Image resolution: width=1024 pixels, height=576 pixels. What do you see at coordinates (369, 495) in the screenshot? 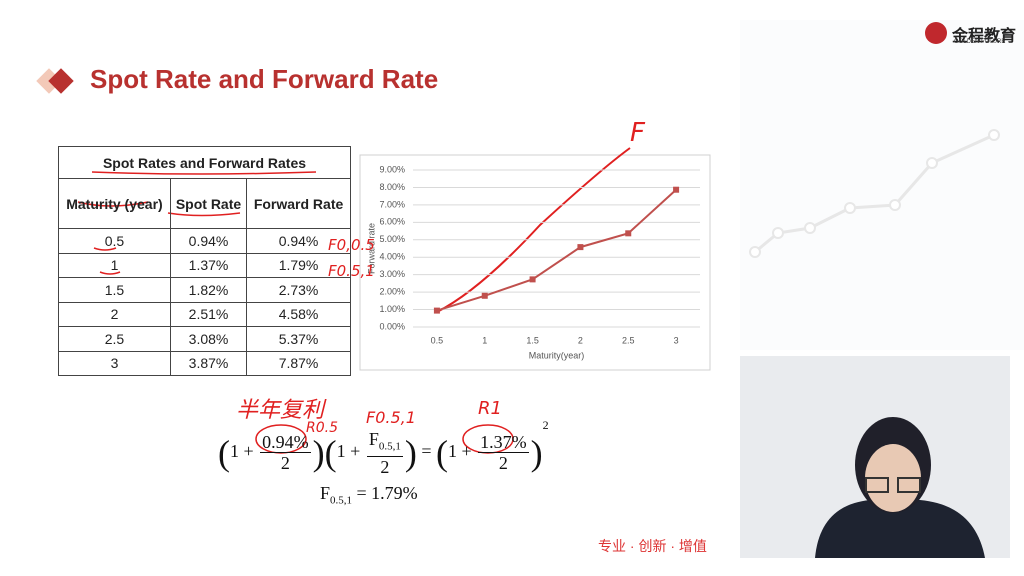
I see `formula-line2: F0.5,1 = 1.79%` at bounding box center [369, 495].